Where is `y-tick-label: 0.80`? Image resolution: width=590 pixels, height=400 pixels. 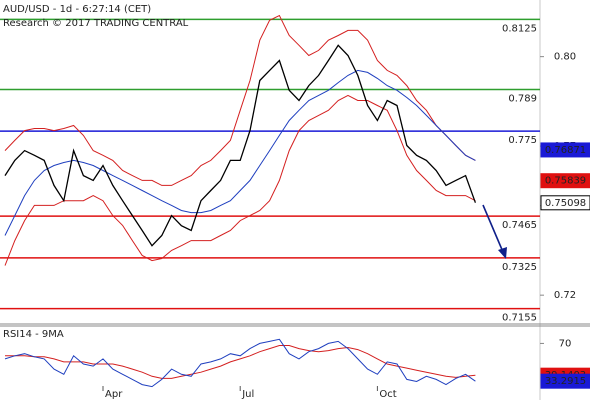
y-tick-label: 0.80 is located at coordinates (565, 57).